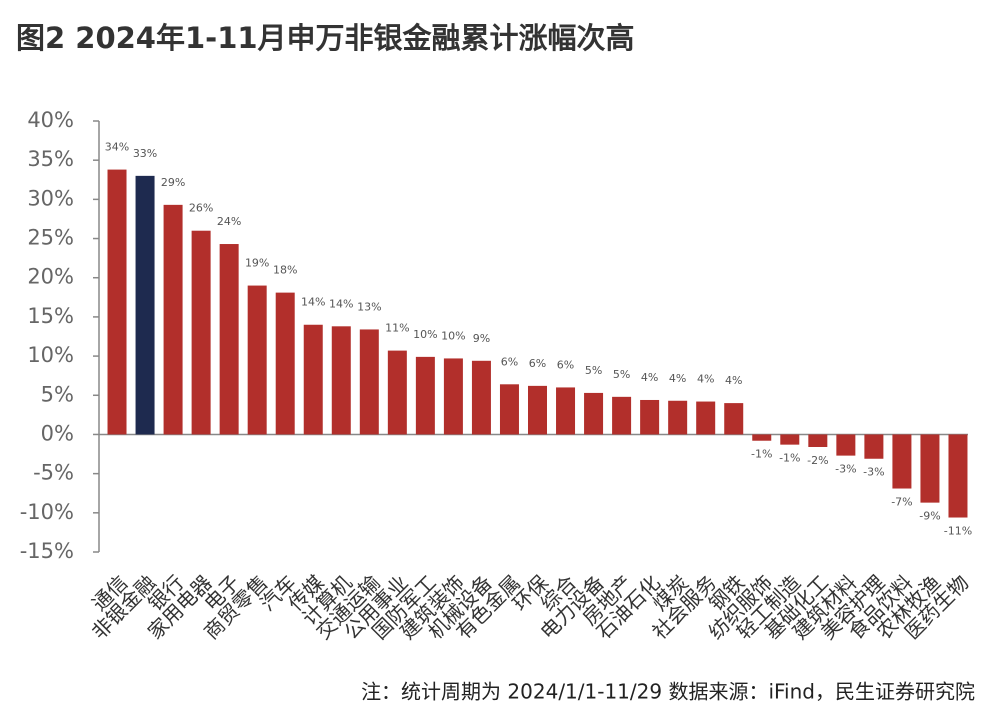  I want to click on data-label: 26%, so click(201, 208).